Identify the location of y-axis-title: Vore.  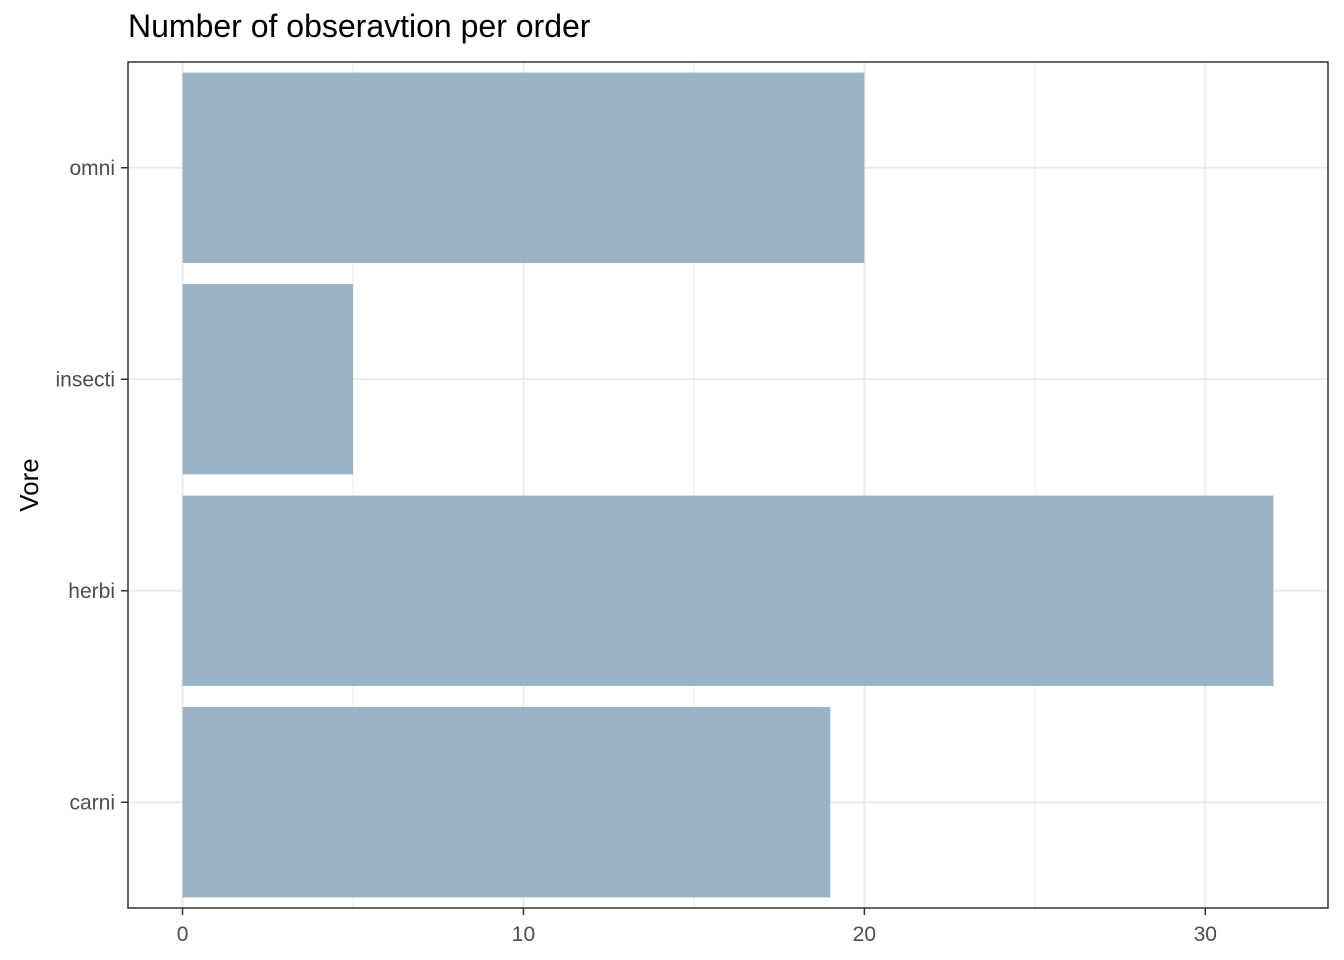
(29, 485).